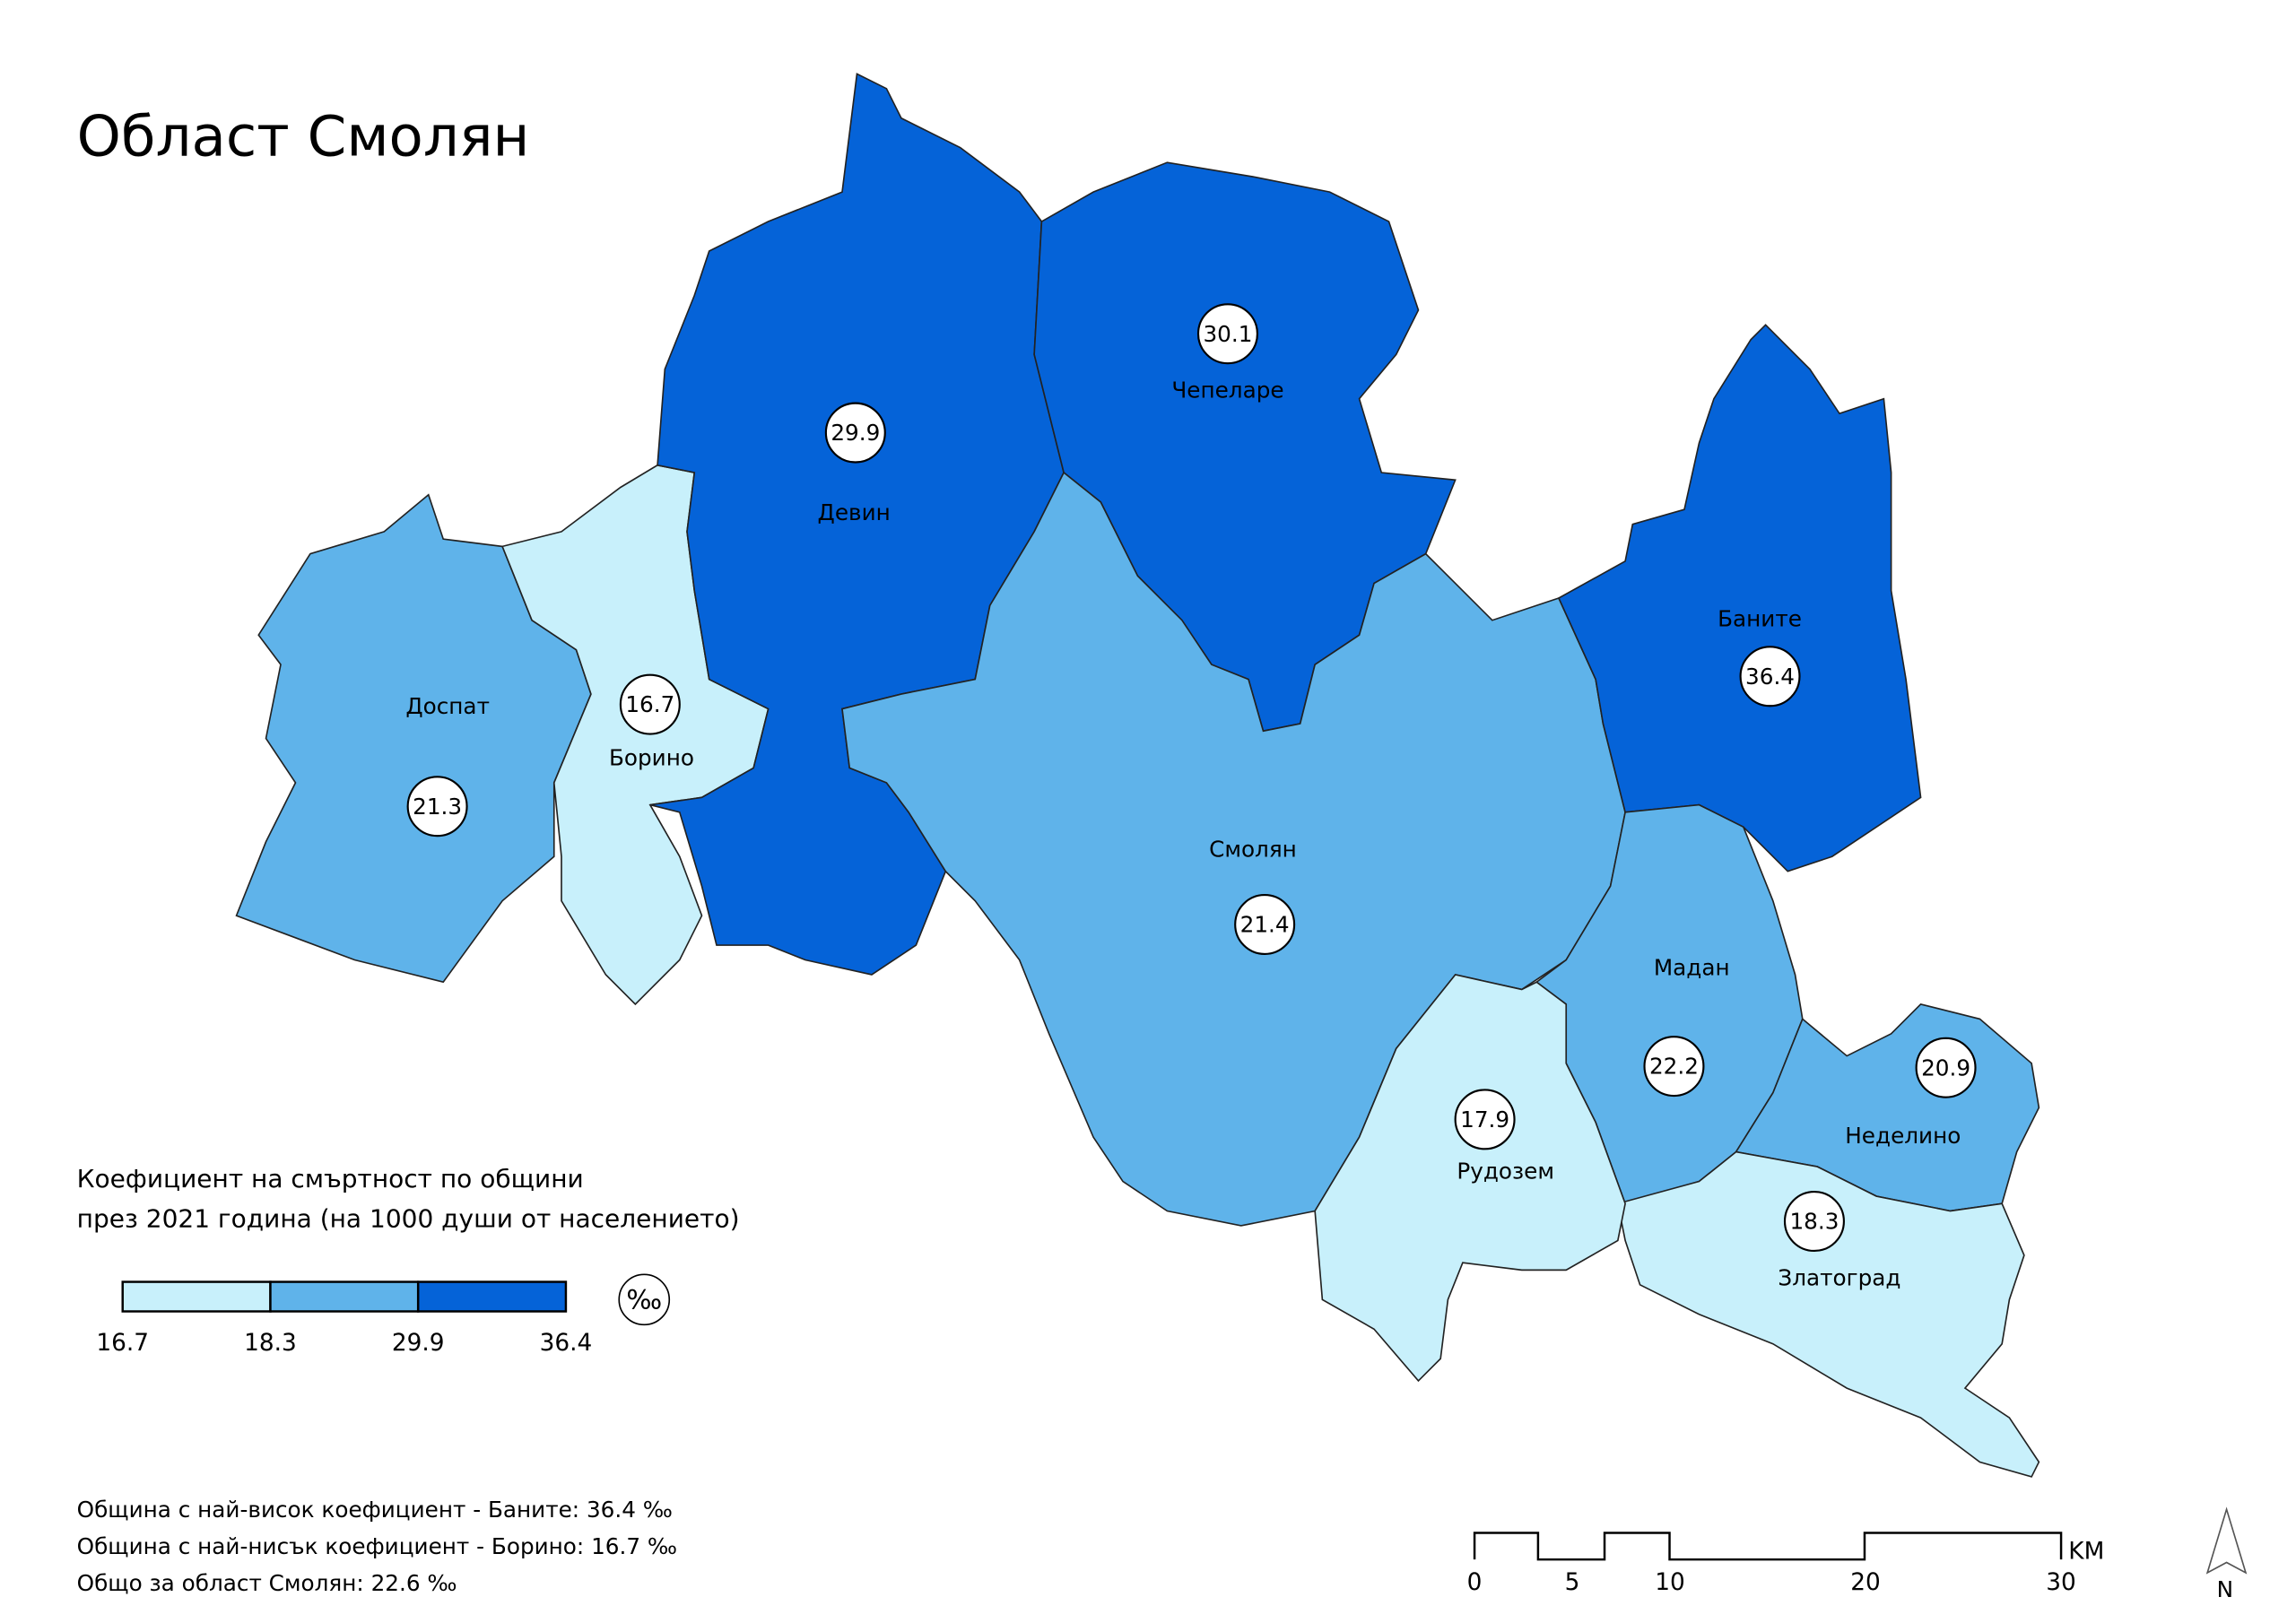 The image size is (2296, 1623). What do you see at coordinates (303, 136) in the screenshot?
I see `map-title: Област Смолян` at bounding box center [303, 136].